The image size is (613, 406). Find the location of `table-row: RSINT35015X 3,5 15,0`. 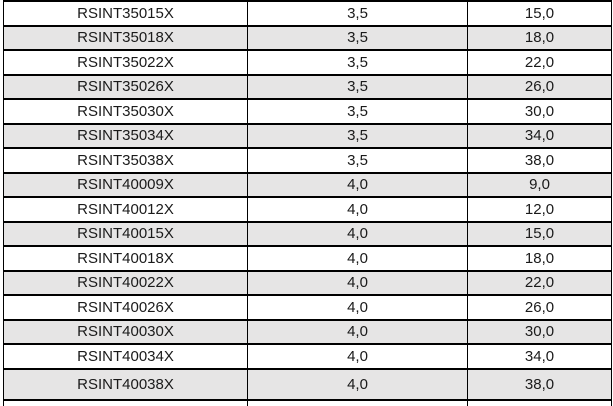

table-row: RSINT35015X 3,5 15,0 is located at coordinates (307, 13).